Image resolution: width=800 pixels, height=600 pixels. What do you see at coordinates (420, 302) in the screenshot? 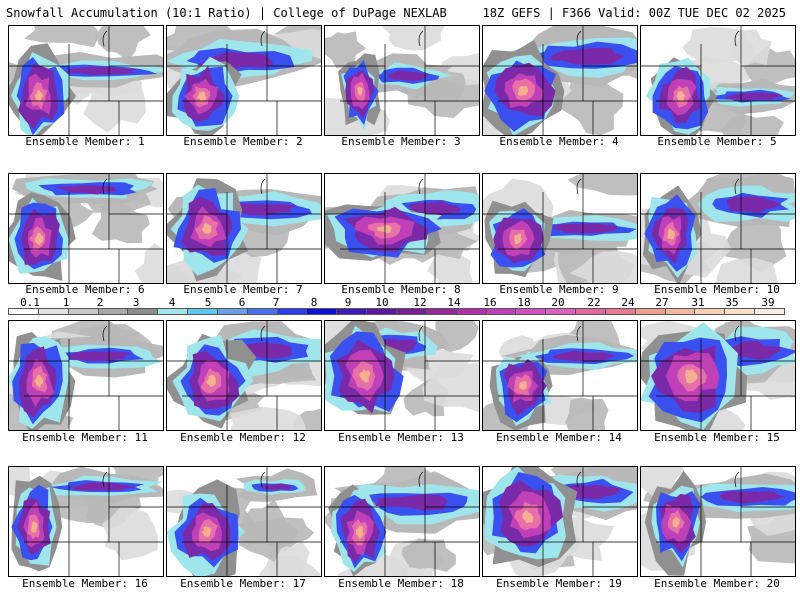
I see `legend-tick-label: 12` at bounding box center [420, 302].